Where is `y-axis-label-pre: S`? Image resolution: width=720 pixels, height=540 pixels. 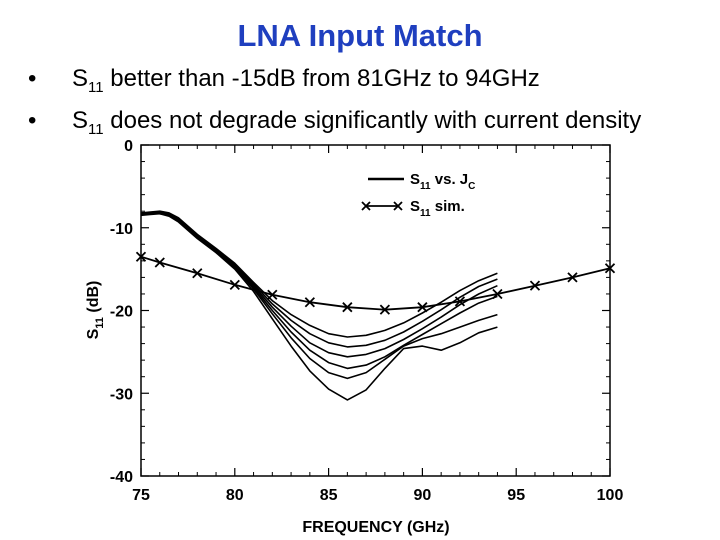 y-axis-label-pre: S is located at coordinates (93, 333).